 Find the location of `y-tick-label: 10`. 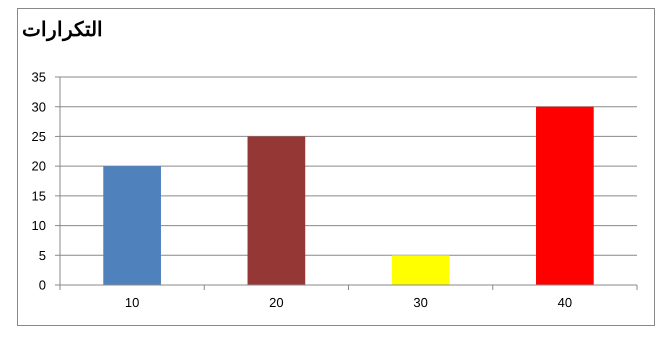

y-tick-label: 10 is located at coordinates (39, 226).